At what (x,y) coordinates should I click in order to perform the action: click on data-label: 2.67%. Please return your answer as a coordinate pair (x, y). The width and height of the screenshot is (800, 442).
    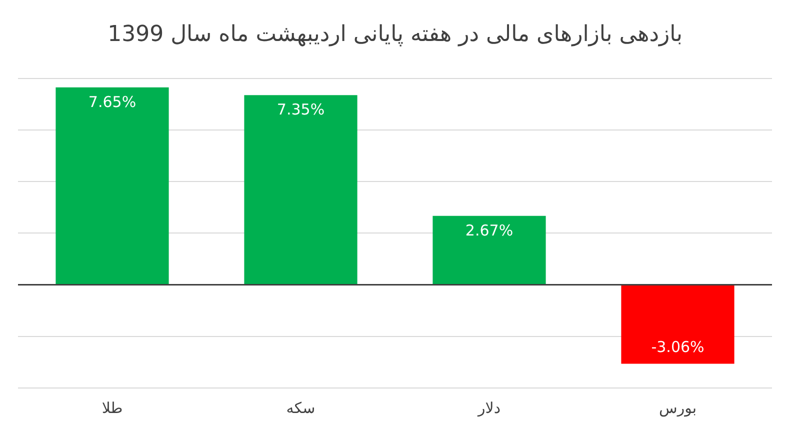
    Looking at the image, I should click on (489, 230).